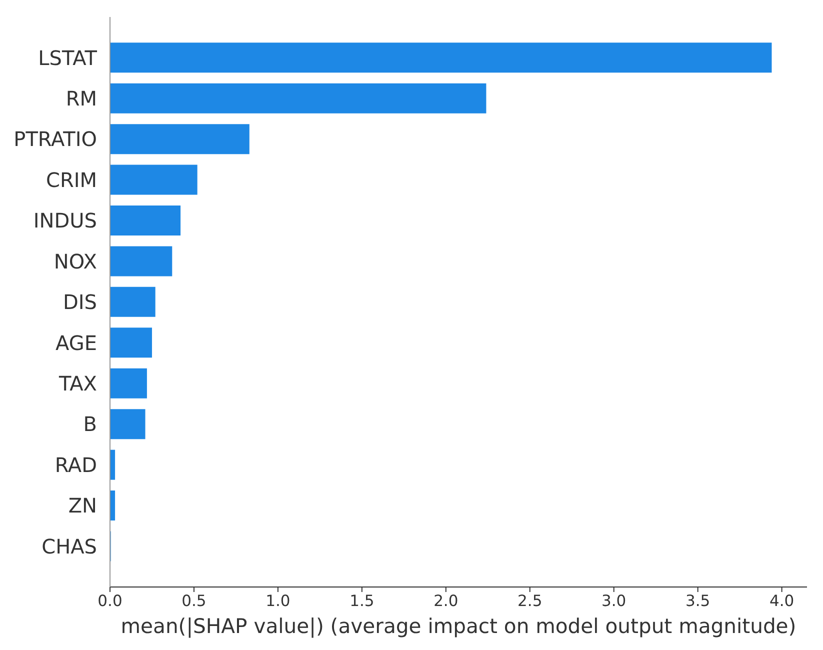  What do you see at coordinates (78, 384) in the screenshot?
I see `y-tick-label: TAX` at bounding box center [78, 384].